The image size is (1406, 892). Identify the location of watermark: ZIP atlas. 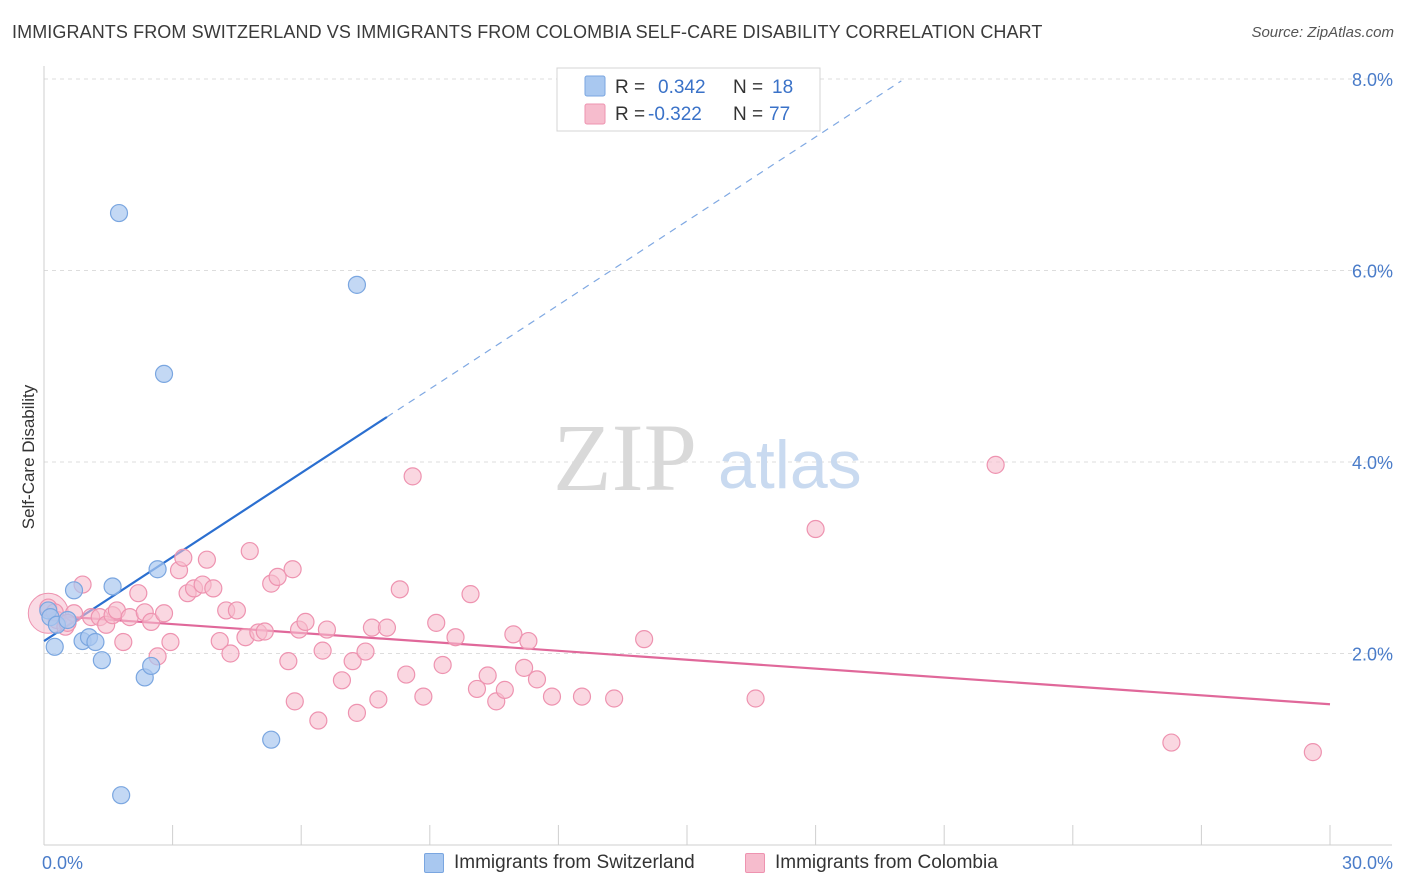
(707, 457).